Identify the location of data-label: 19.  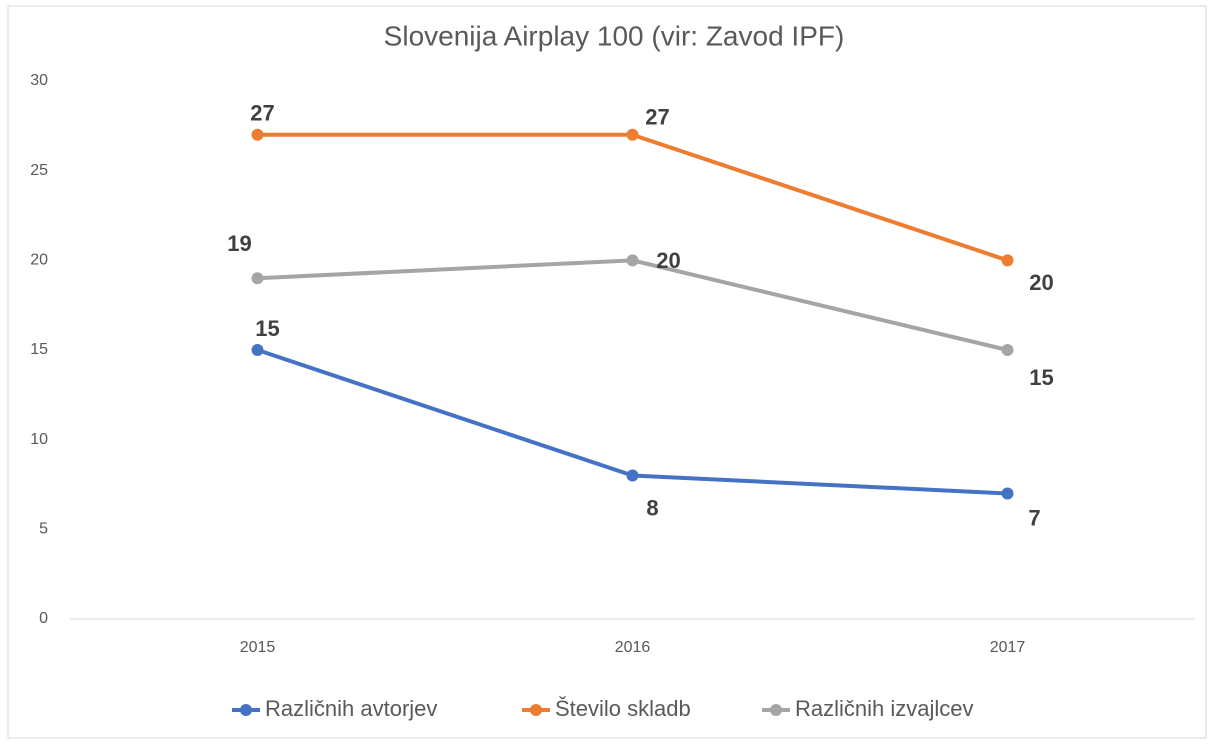
(239, 243).